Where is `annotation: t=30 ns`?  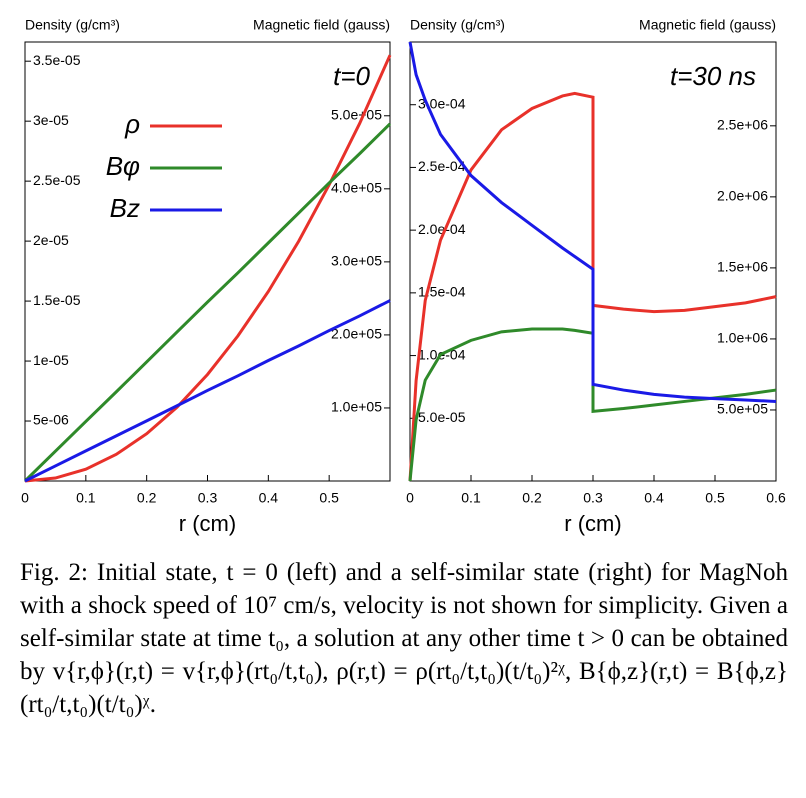
annotation: t=30 ns is located at coordinates (713, 76).